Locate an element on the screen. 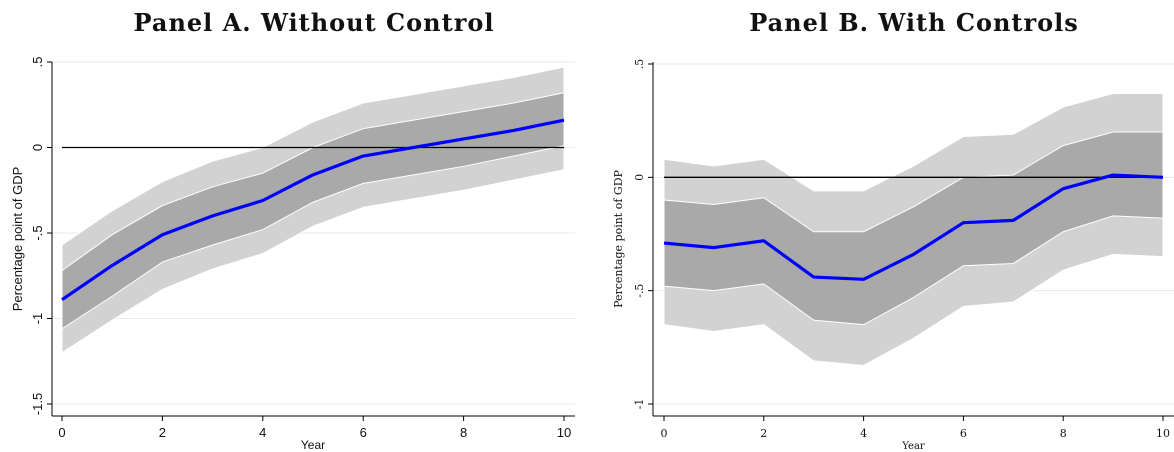 This screenshot has width=1174, height=452. panel-a-title: Panel A. Without Control is located at coordinates (314, 22).